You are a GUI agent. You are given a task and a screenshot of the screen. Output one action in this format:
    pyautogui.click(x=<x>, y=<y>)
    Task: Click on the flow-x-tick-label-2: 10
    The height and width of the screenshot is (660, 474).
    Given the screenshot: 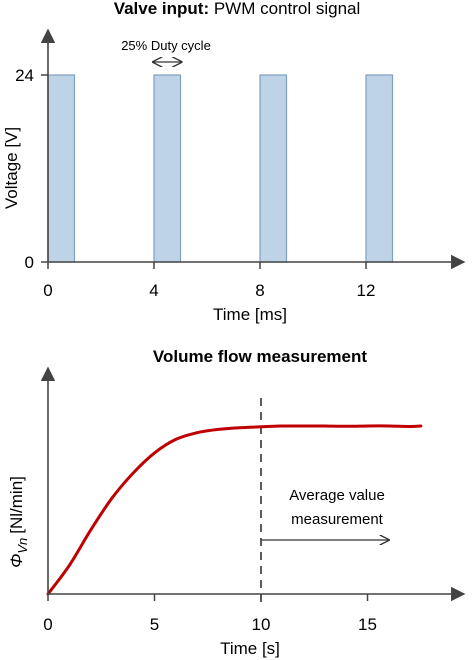 What is the action you would take?
    pyautogui.click(x=261, y=624)
    